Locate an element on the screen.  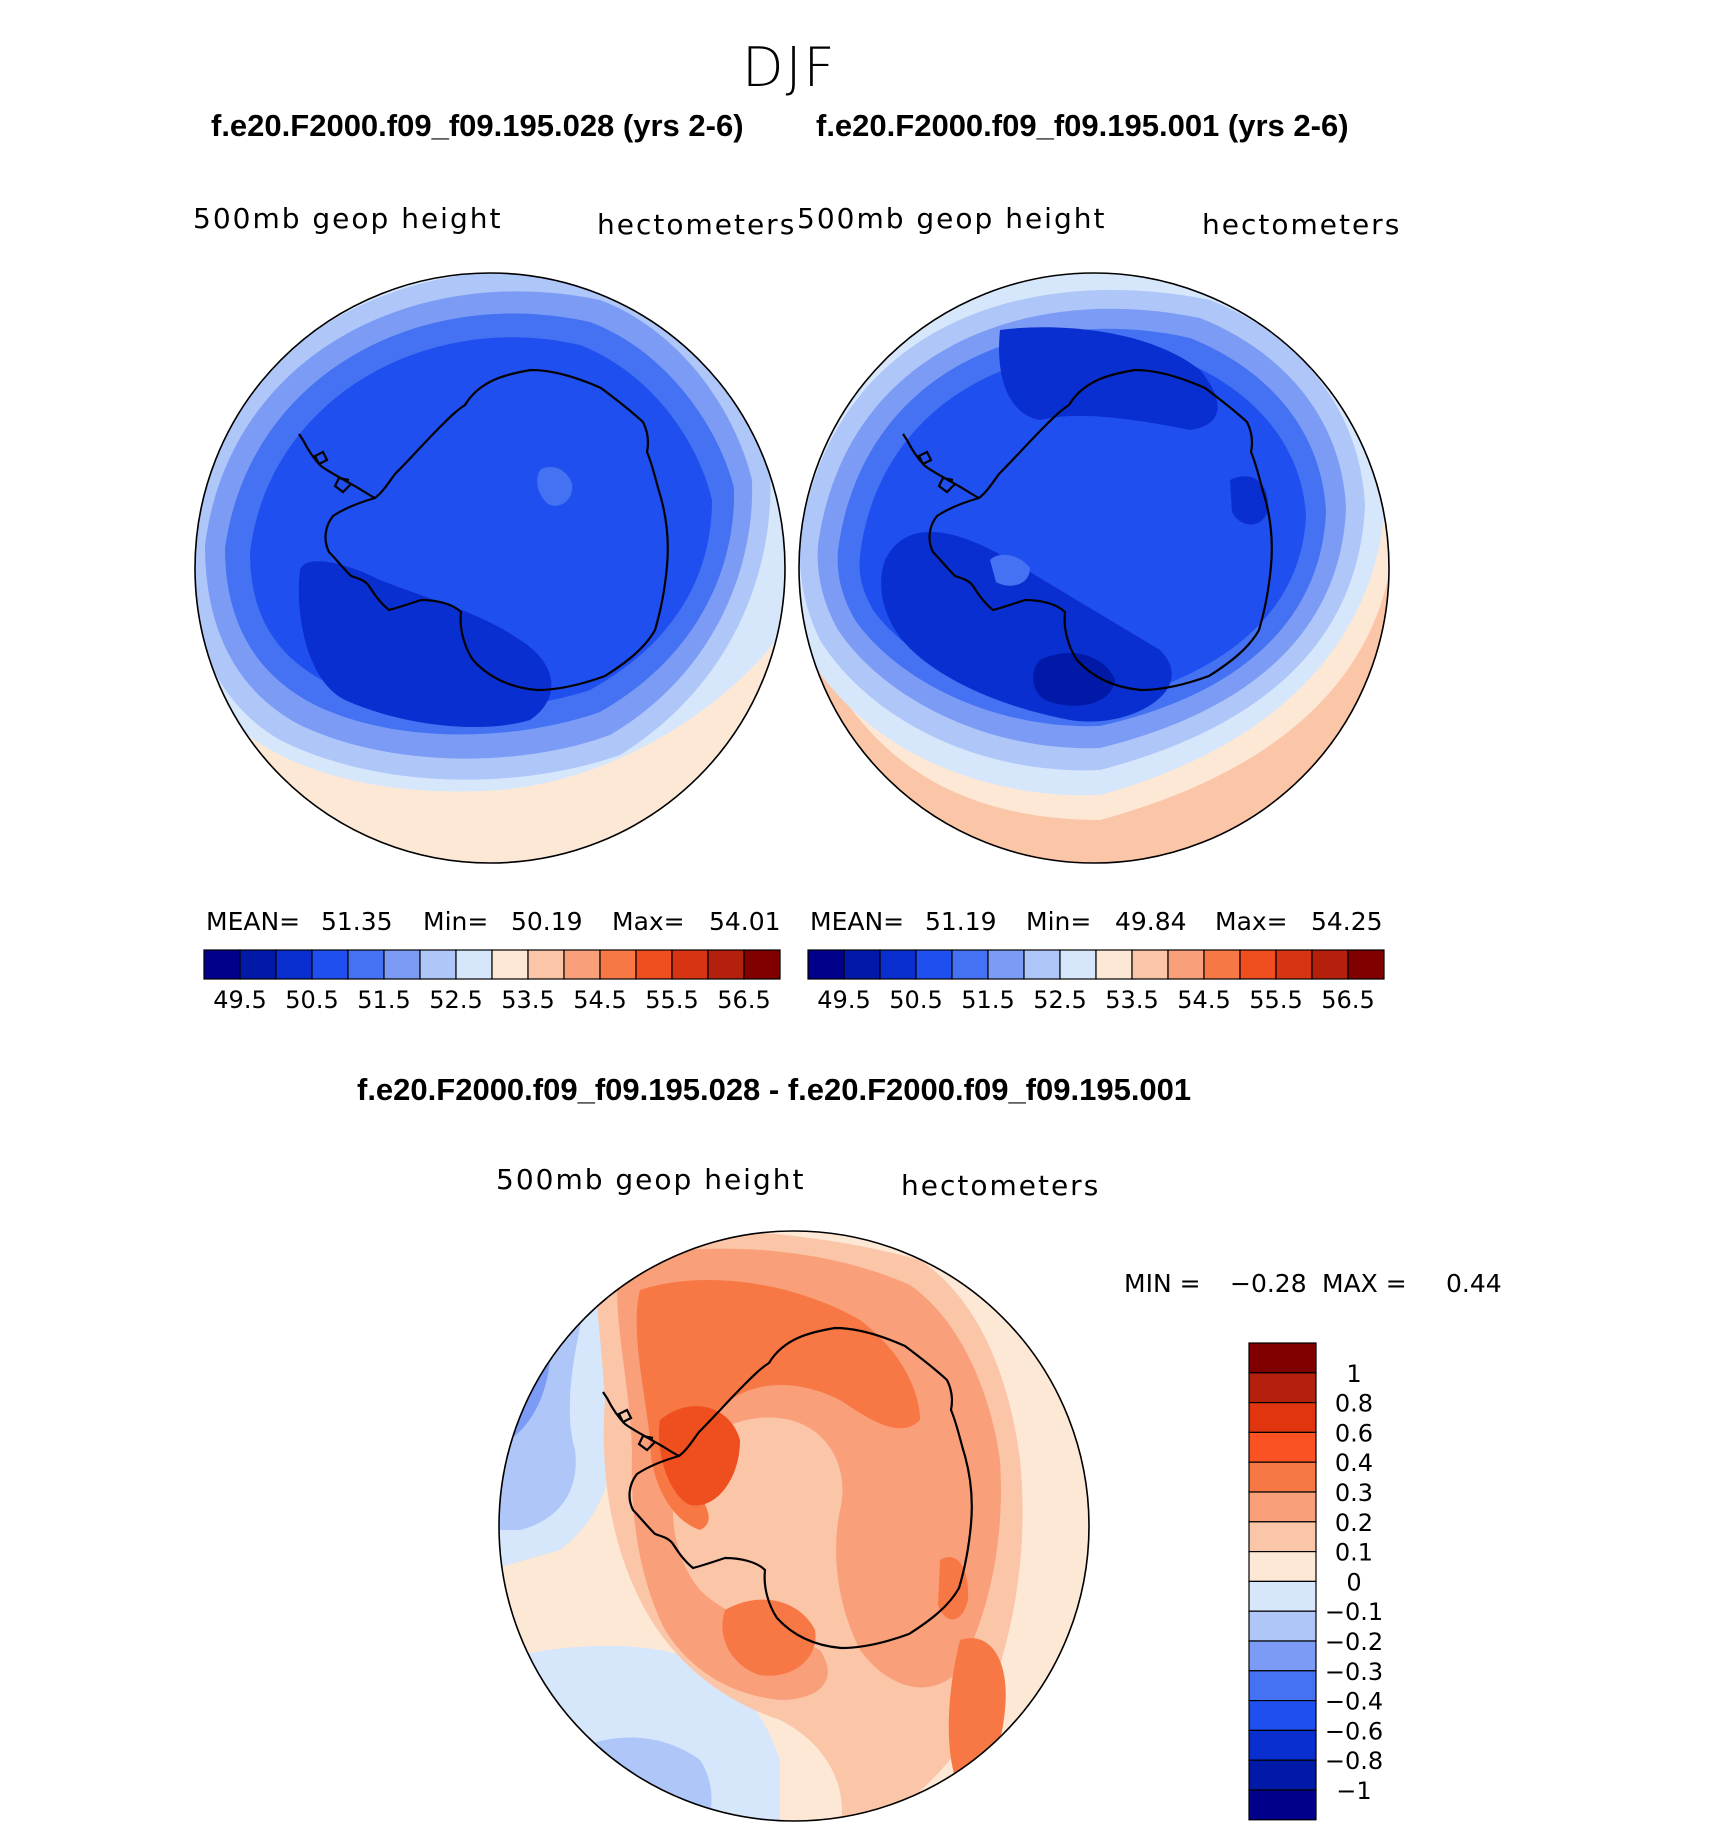
map-panel-2-border is located at coordinates (1094, 568).